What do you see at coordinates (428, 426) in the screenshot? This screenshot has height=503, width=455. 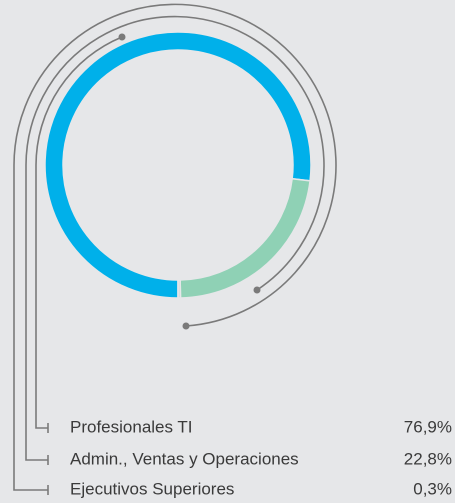 I see `legend-value: 76,9%` at bounding box center [428, 426].